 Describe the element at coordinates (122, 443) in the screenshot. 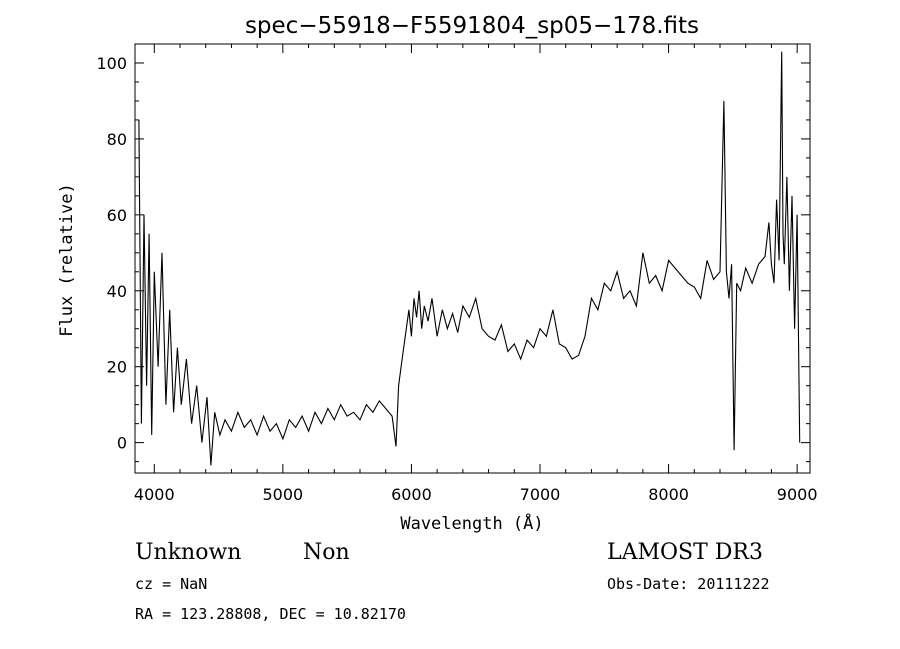

I see `y-tick-label: 0` at that location.